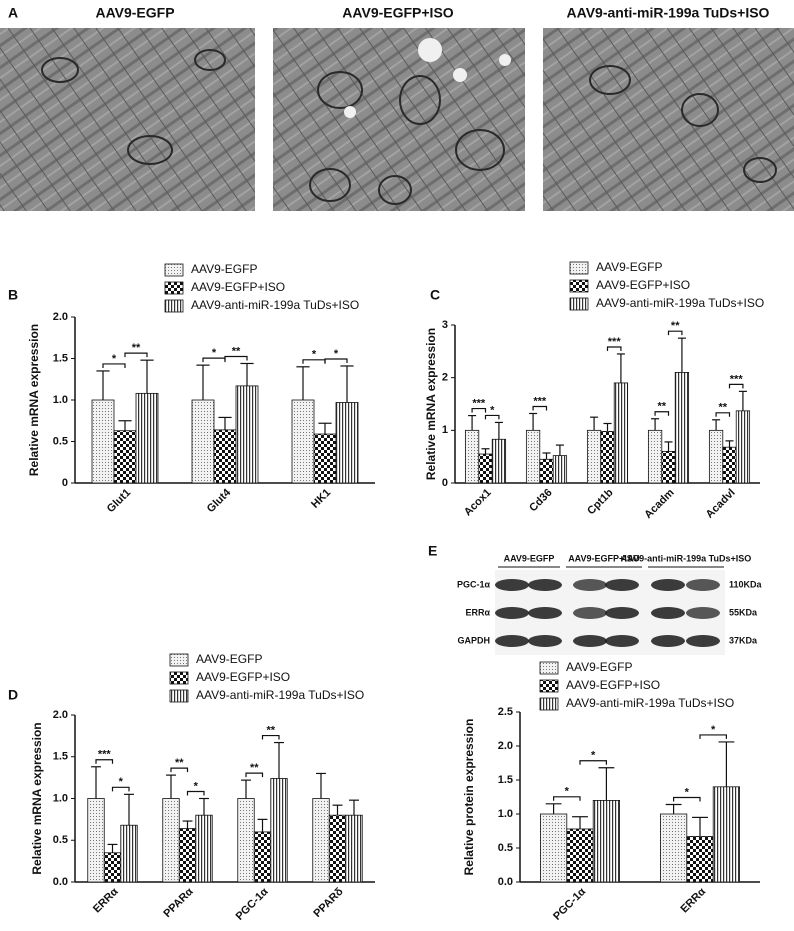  I want to click on blot-group: AAV9-anti-miR-199a TuDs+ISO, so click(686, 558).